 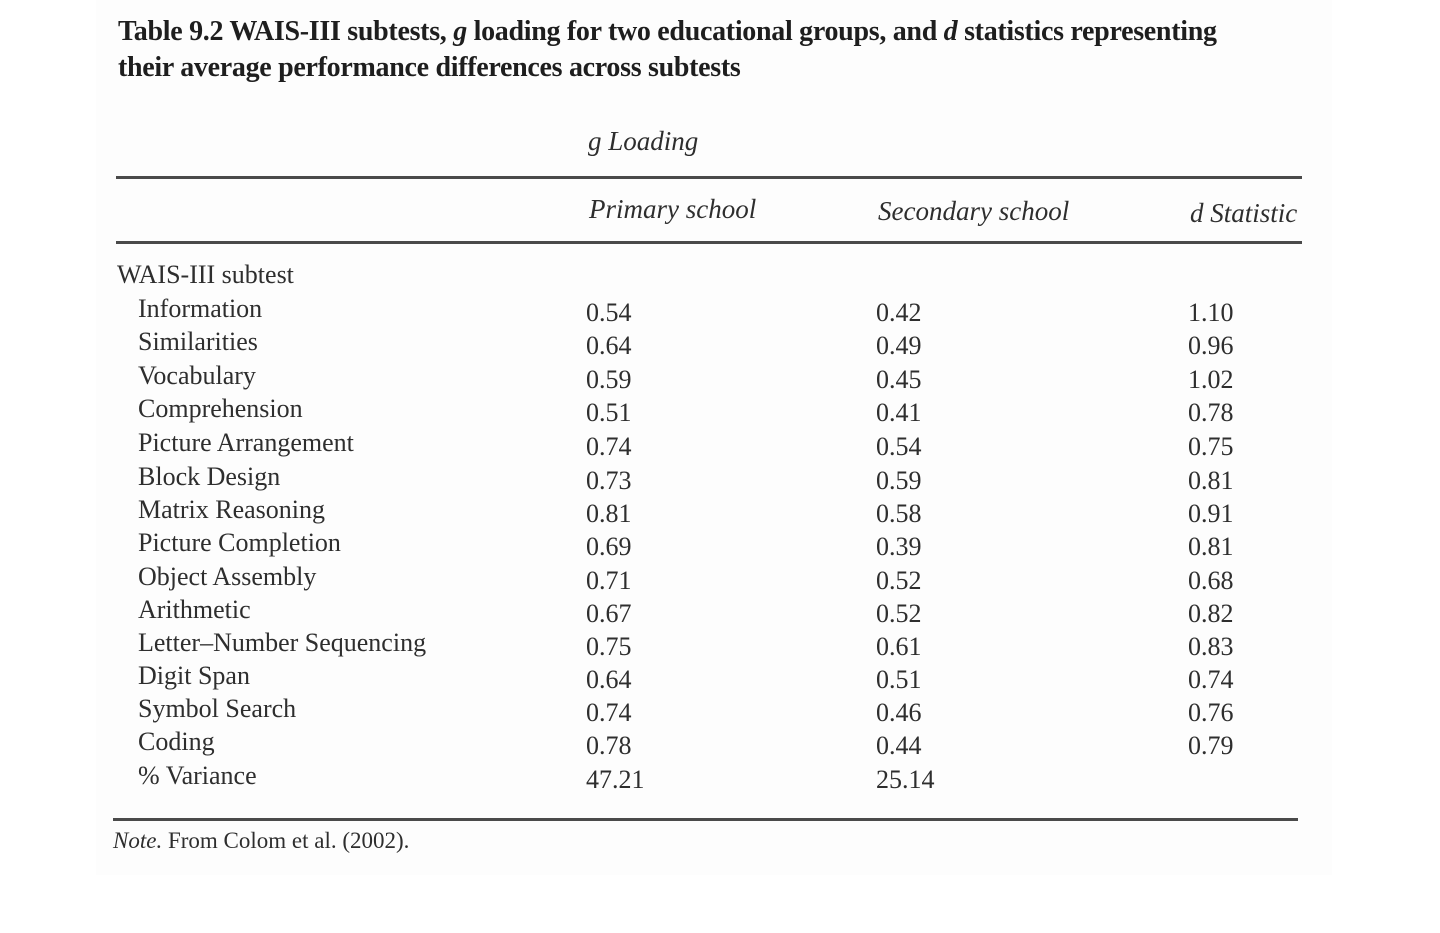 I want to click on table-row: Arithmetic 0.67 0.52 0.82, so click(x=720, y=611).